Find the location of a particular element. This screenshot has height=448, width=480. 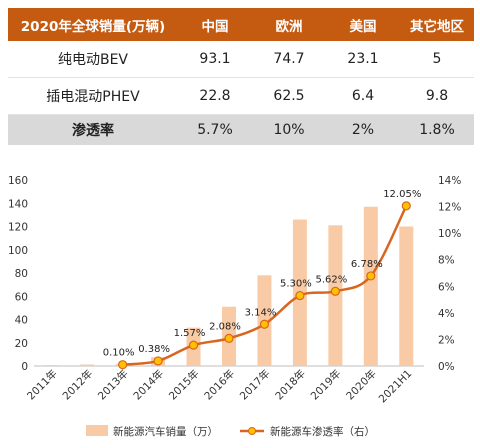

y-right-tick-label: 14% is located at coordinates (449, 181).